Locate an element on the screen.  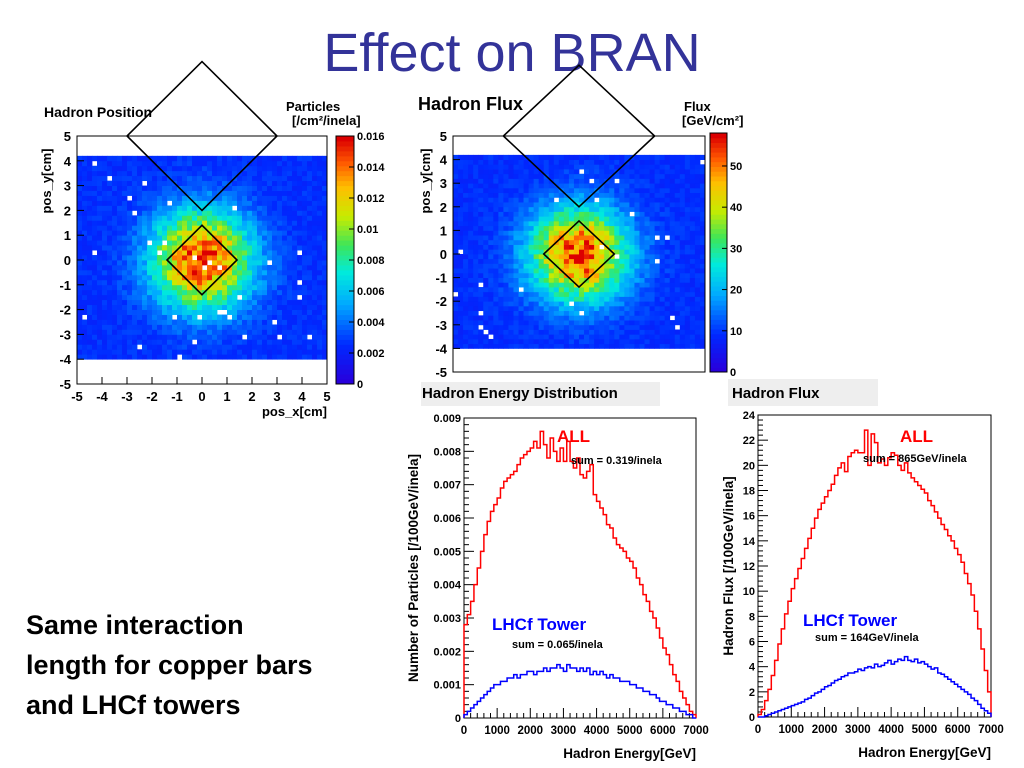
colorbar-tick-label-0: 0.006 is located at coordinates (371, 292).